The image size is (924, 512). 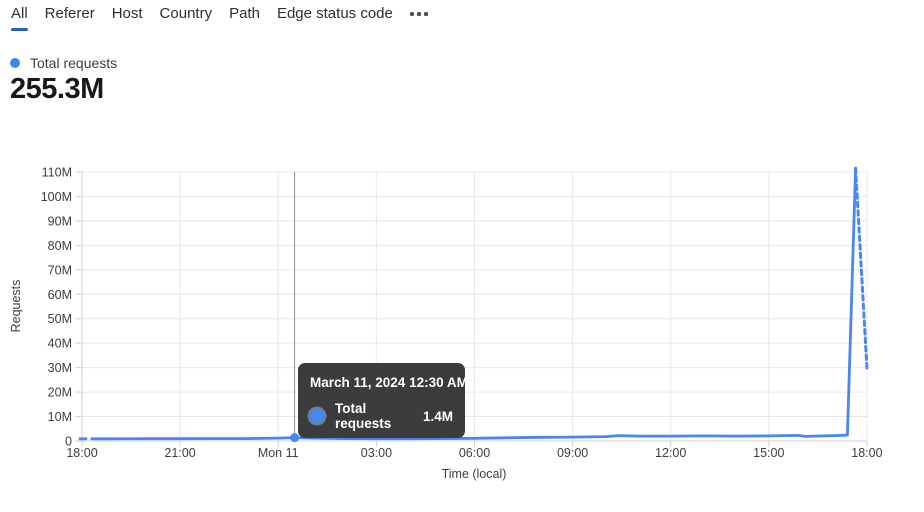 I want to click on svg-text: 20M, so click(x=60, y=393).